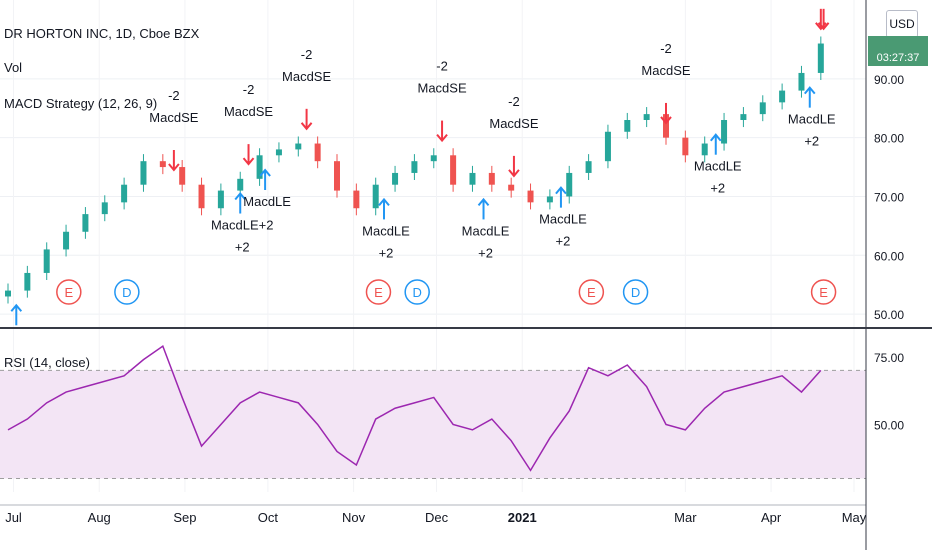  Describe the element at coordinates (102, 33) in the screenshot. I see `chart-title: DR HORTON INC, 1D, Cboe BZX` at that location.